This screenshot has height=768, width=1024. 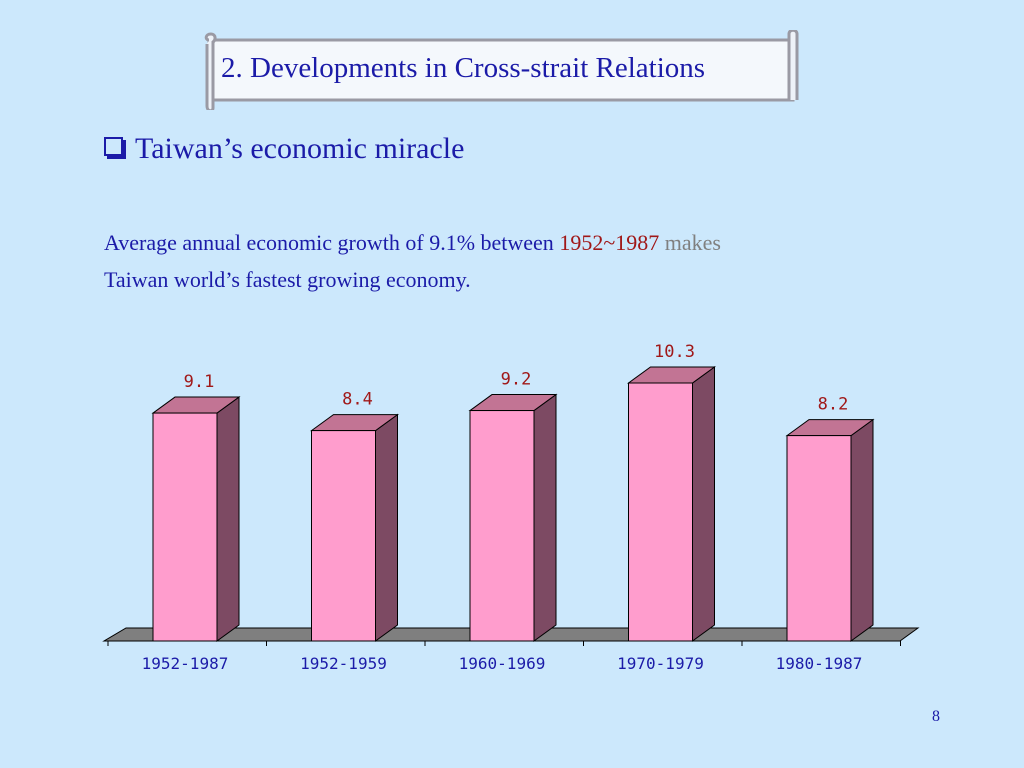 What do you see at coordinates (936, 716) in the screenshot?
I see `page-number: 8` at bounding box center [936, 716].